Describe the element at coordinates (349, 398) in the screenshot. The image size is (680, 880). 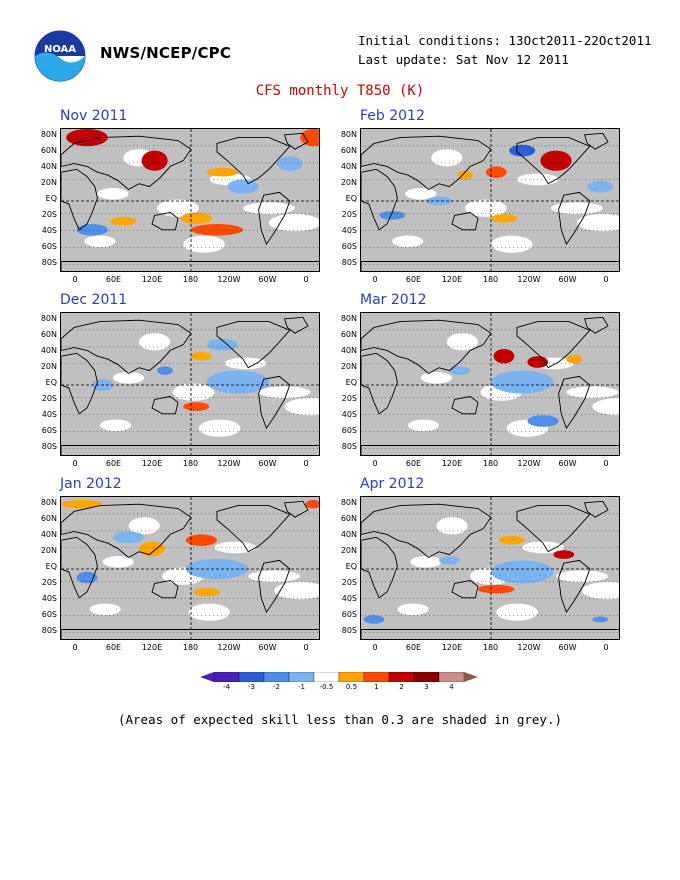
I see `lat-tick-label: 20S` at that location.